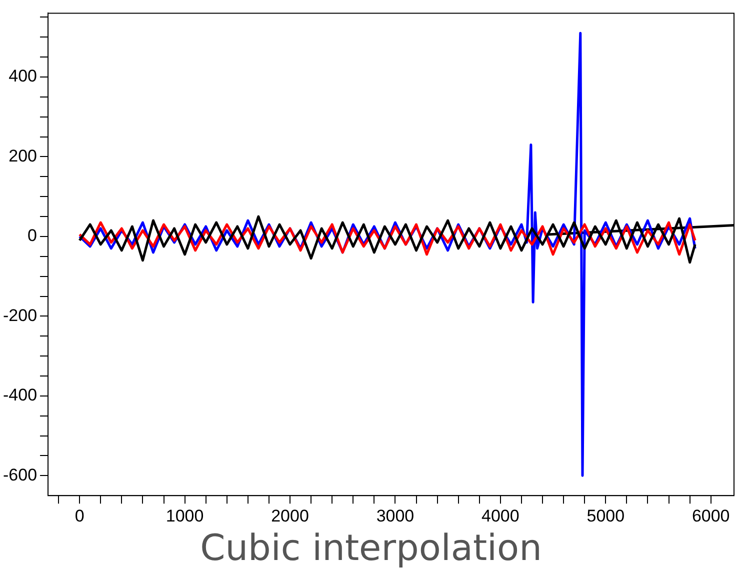 This screenshot has width=742, height=582. Describe the element at coordinates (185, 516) in the screenshot. I see `x-tick-label: 1000` at that location.